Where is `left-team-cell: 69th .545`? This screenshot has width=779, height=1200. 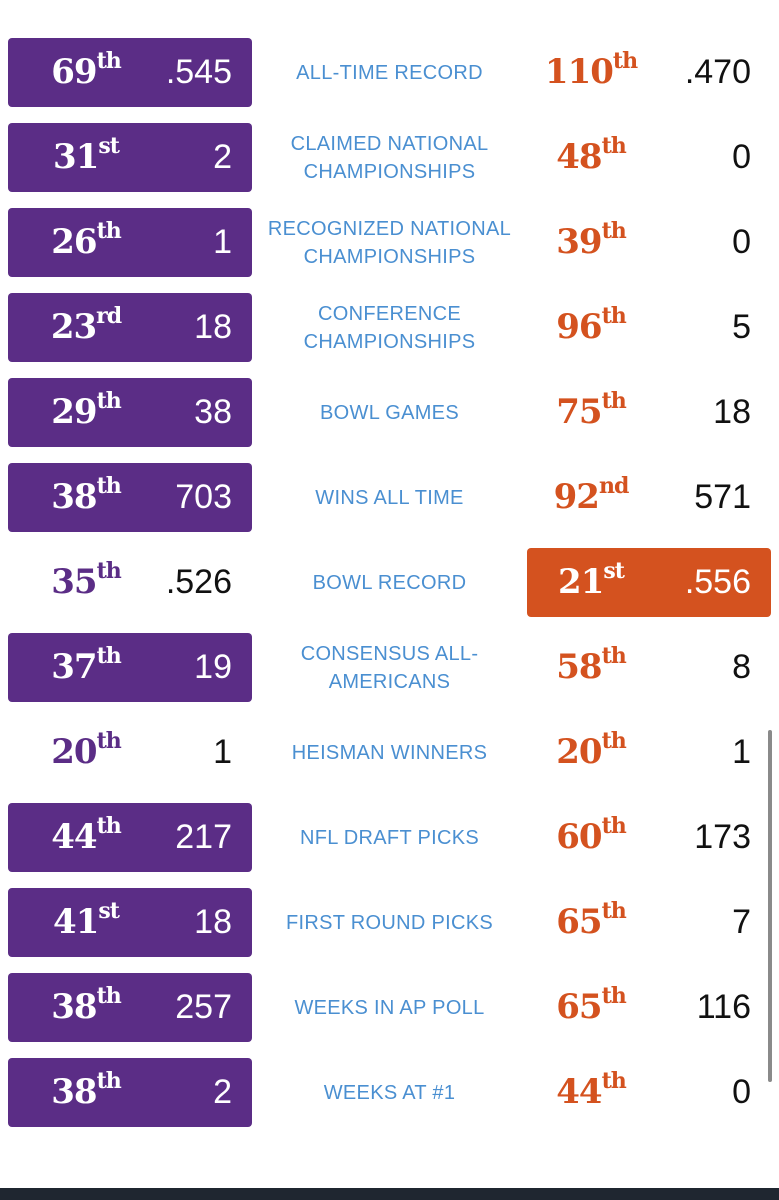
left-team-cell: 69th .545 is located at coordinates (130, 72).